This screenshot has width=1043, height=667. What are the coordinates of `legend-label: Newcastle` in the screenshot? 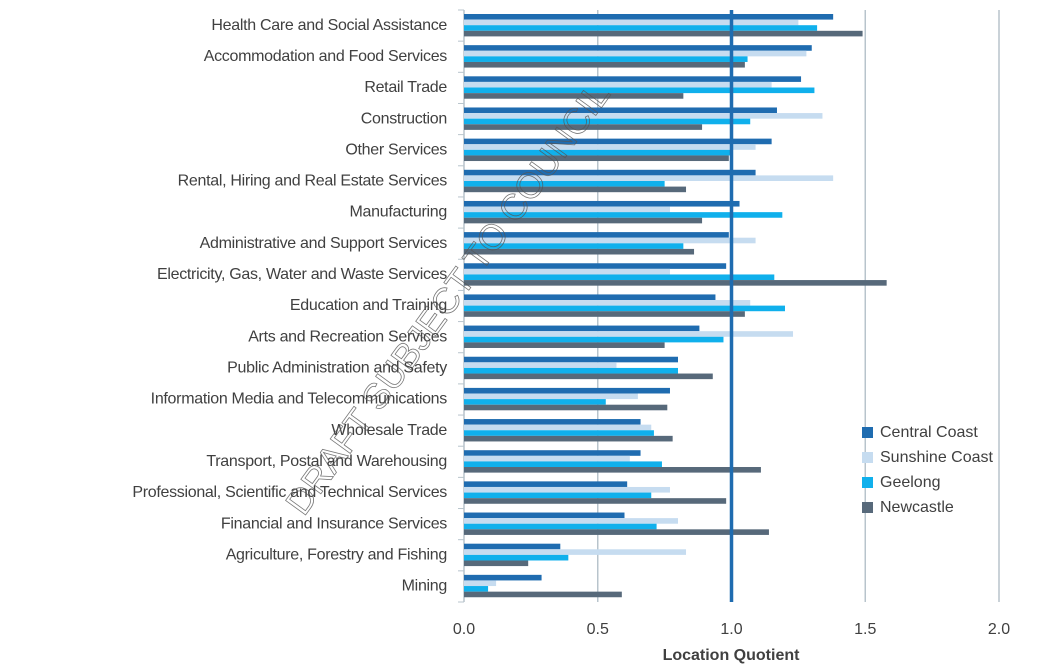 It's located at (917, 507).